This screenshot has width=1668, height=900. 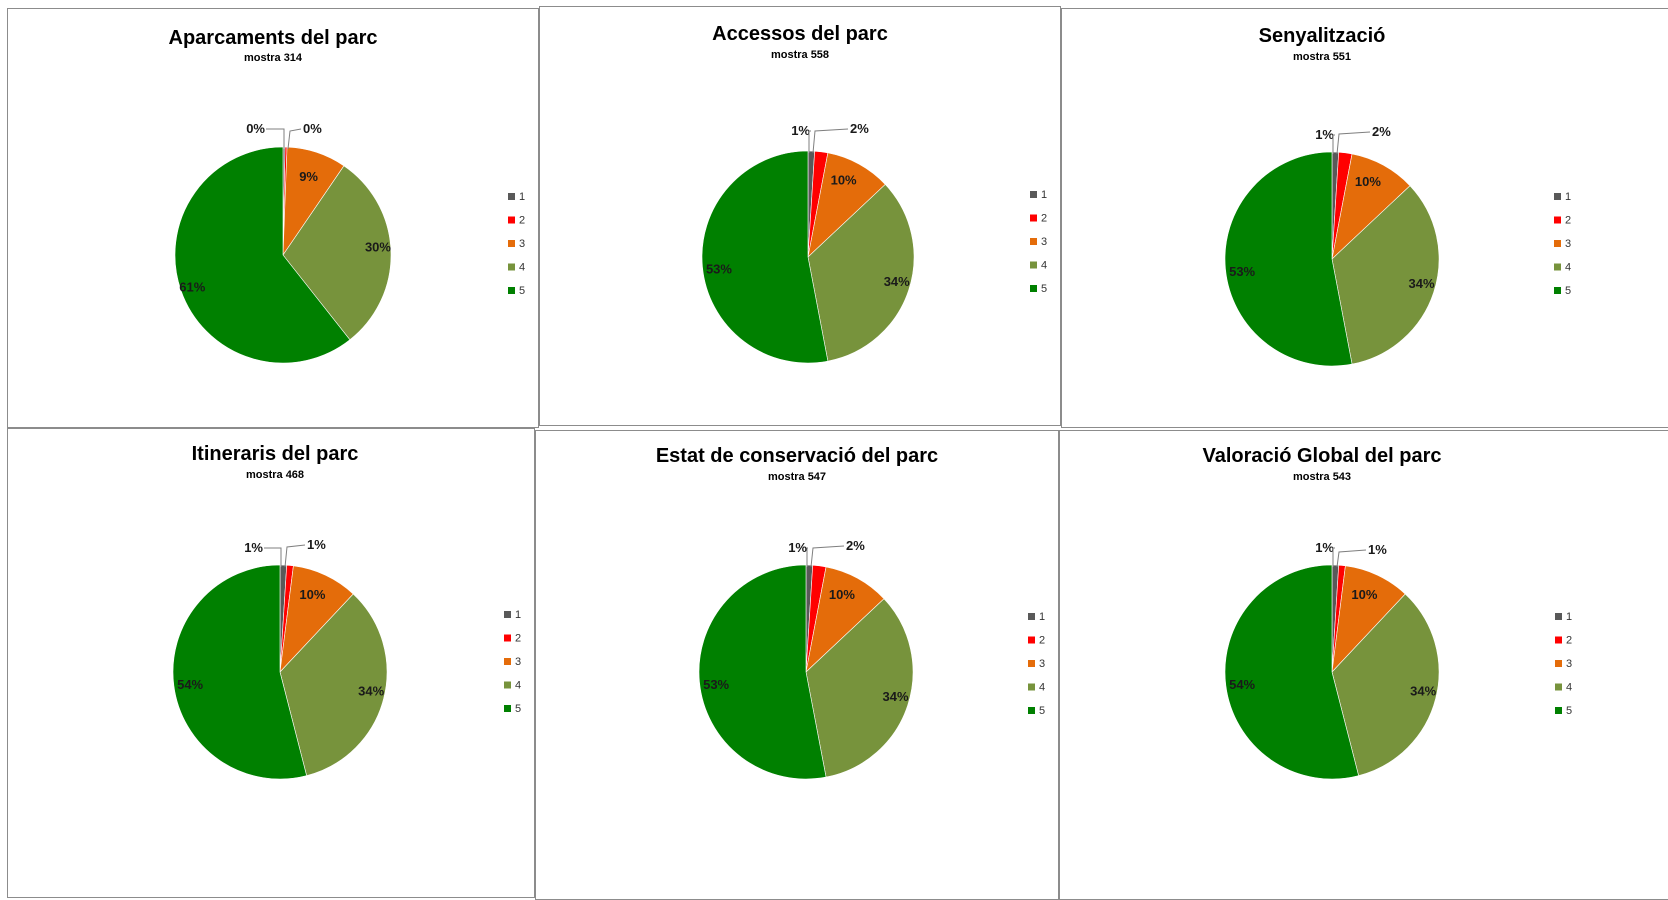 What do you see at coordinates (275, 475) in the screenshot?
I see `chart-subtitle: mostra 468` at bounding box center [275, 475].